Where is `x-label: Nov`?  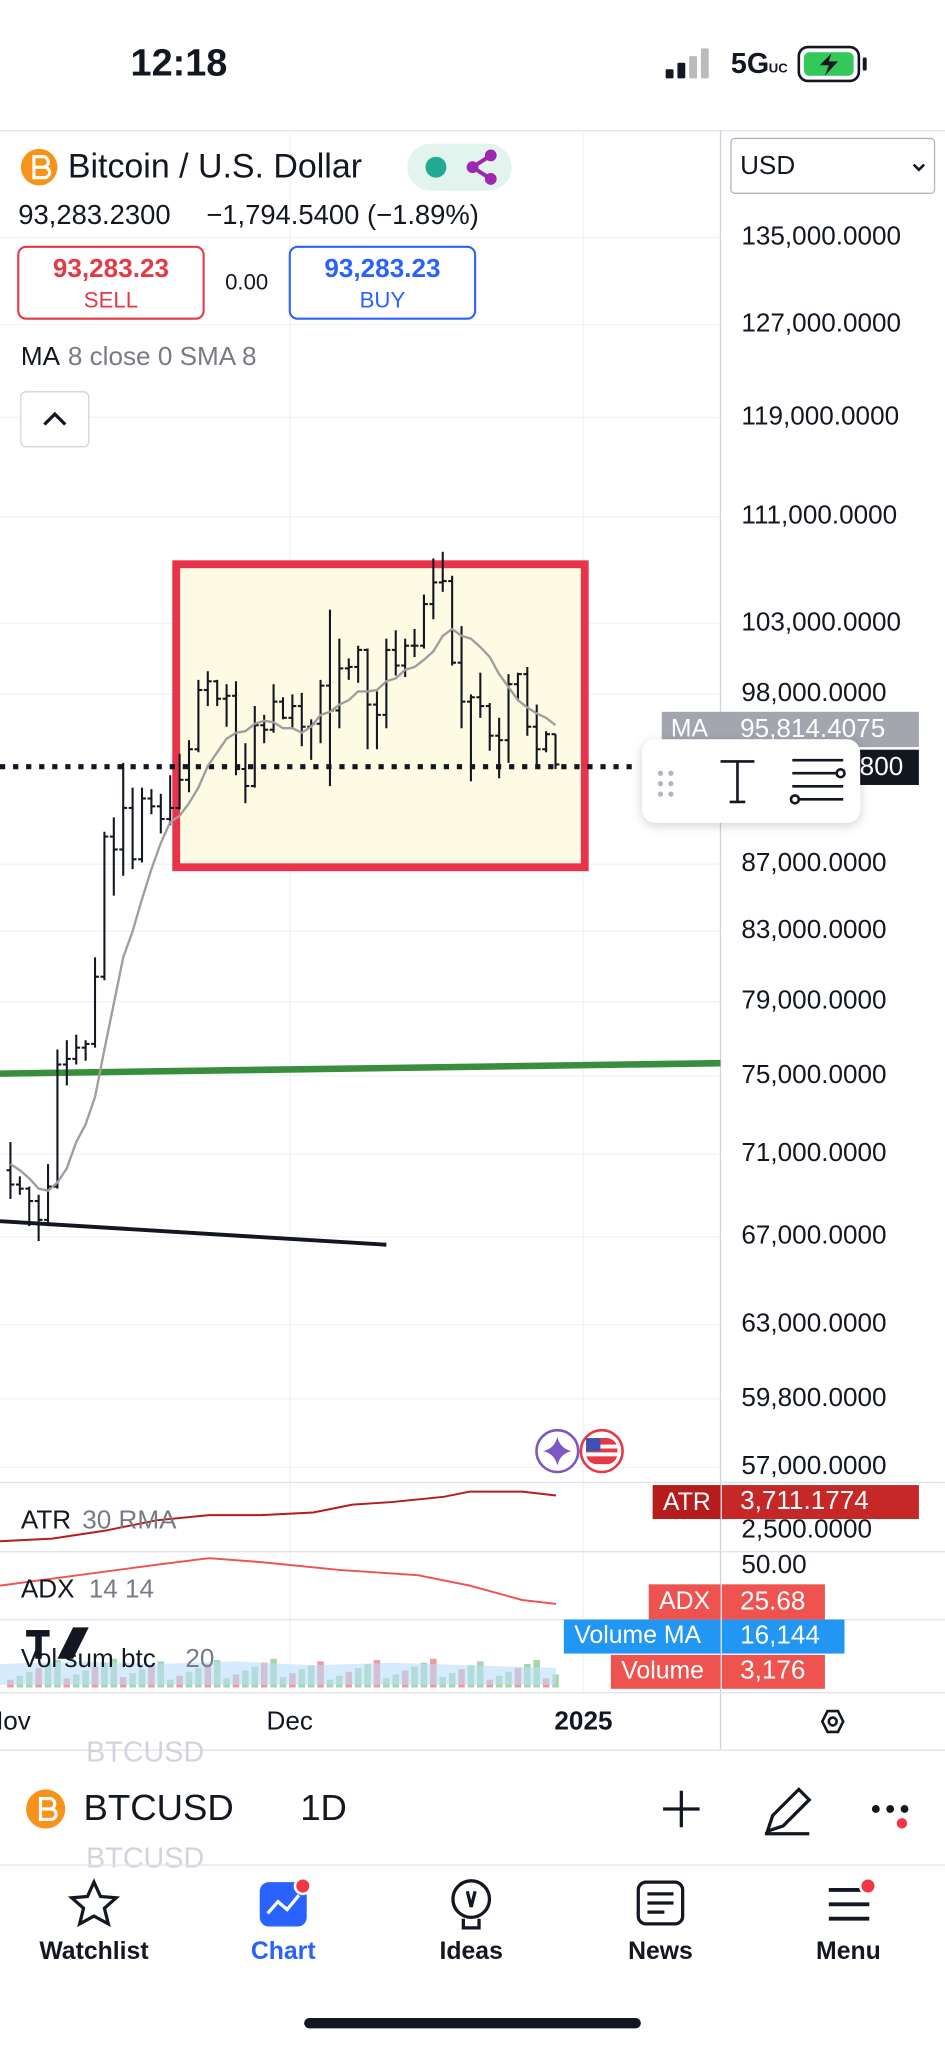
x-label: Nov is located at coordinates (15, 1721).